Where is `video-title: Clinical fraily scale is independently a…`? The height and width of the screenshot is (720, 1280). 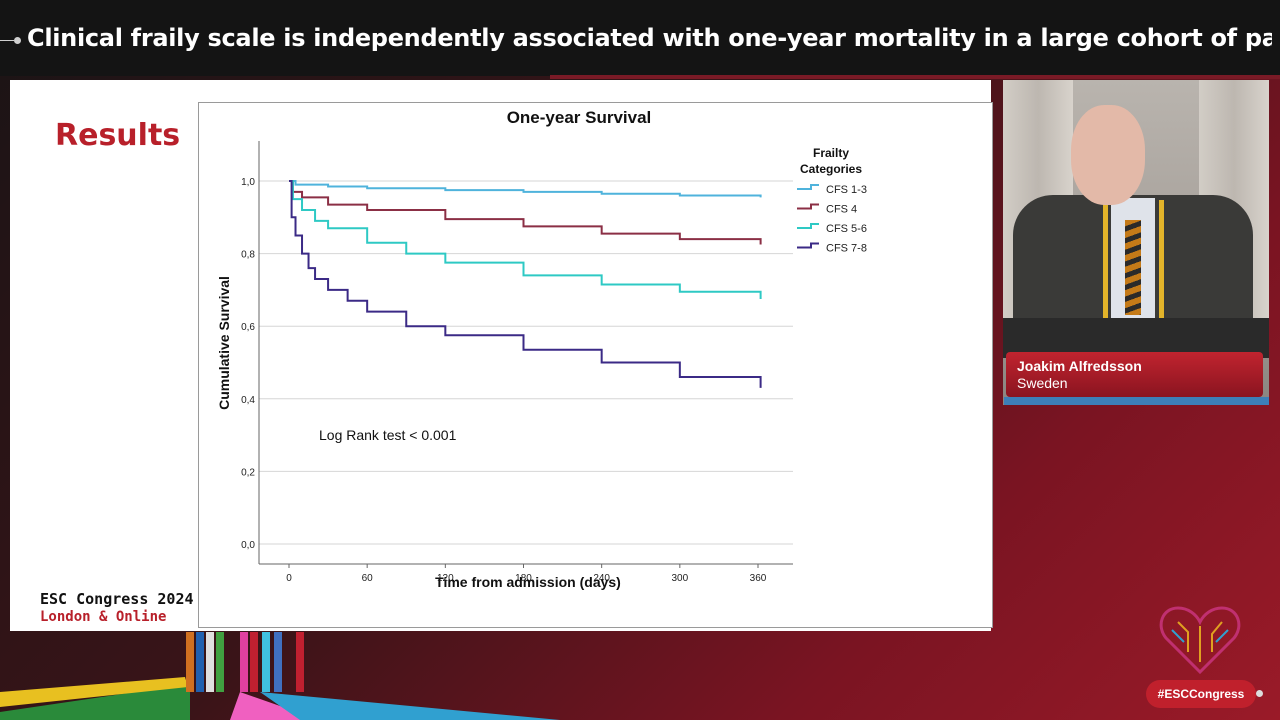
video-title: Clinical fraily scale is independently a… is located at coordinates (649, 38).